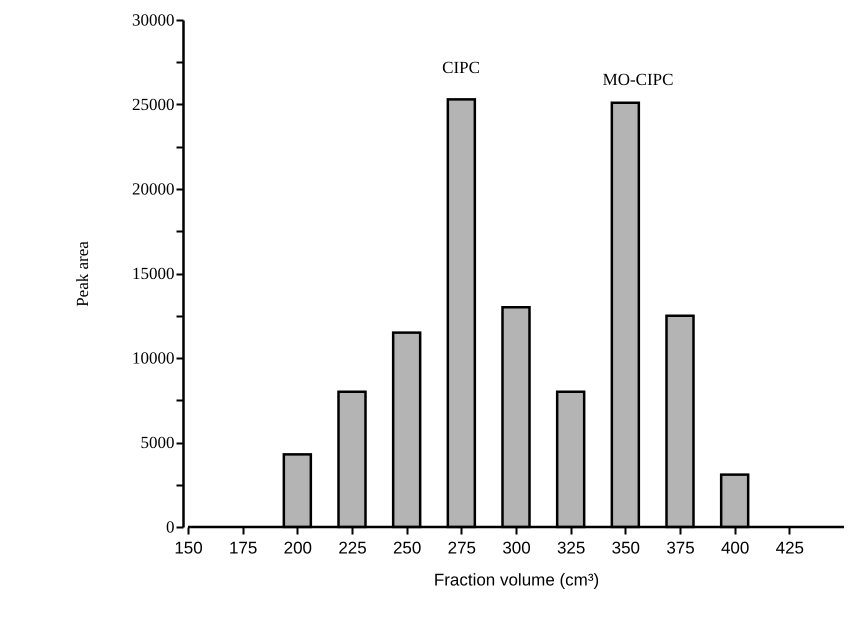 Image resolution: width=865 pixels, height=633 pixels. I want to click on annotation: CIPC, so click(461, 67).